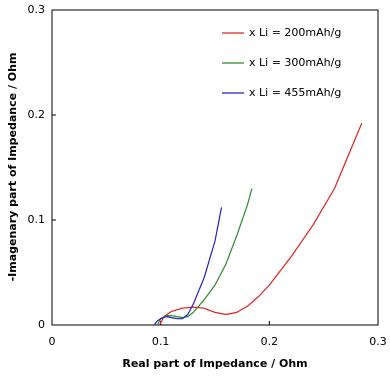 This screenshot has width=390, height=378. What do you see at coordinates (295, 92) in the screenshot?
I see `legend-label: x Li = 455mAh/g` at bounding box center [295, 92].